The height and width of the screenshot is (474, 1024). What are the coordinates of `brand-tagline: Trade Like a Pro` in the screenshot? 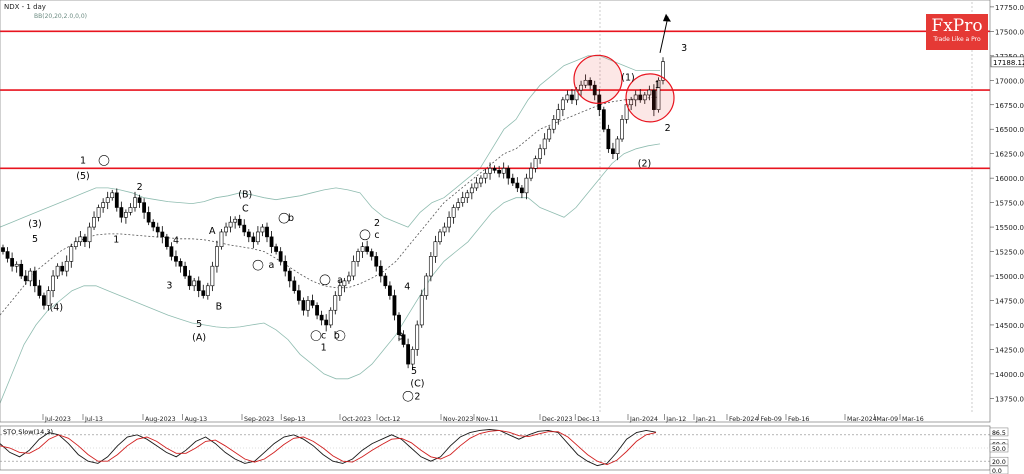 It's located at (957, 39).